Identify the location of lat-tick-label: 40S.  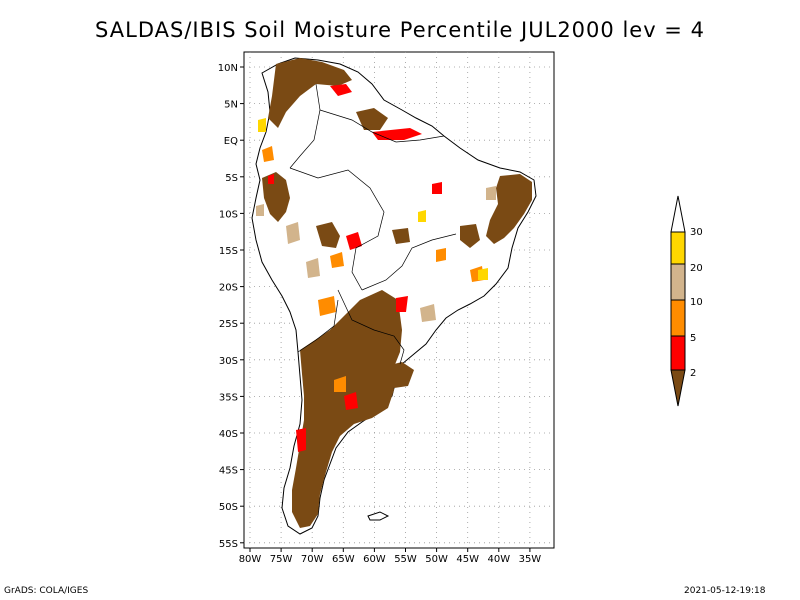
(228, 434).